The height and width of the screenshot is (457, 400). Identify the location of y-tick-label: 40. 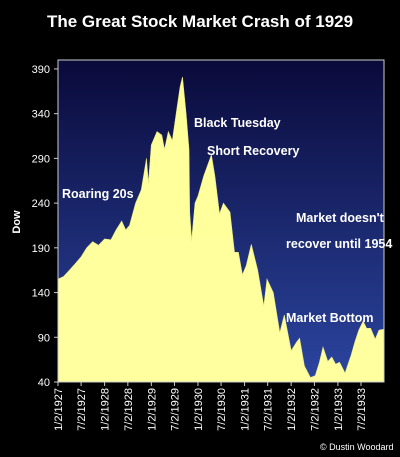
(44, 383).